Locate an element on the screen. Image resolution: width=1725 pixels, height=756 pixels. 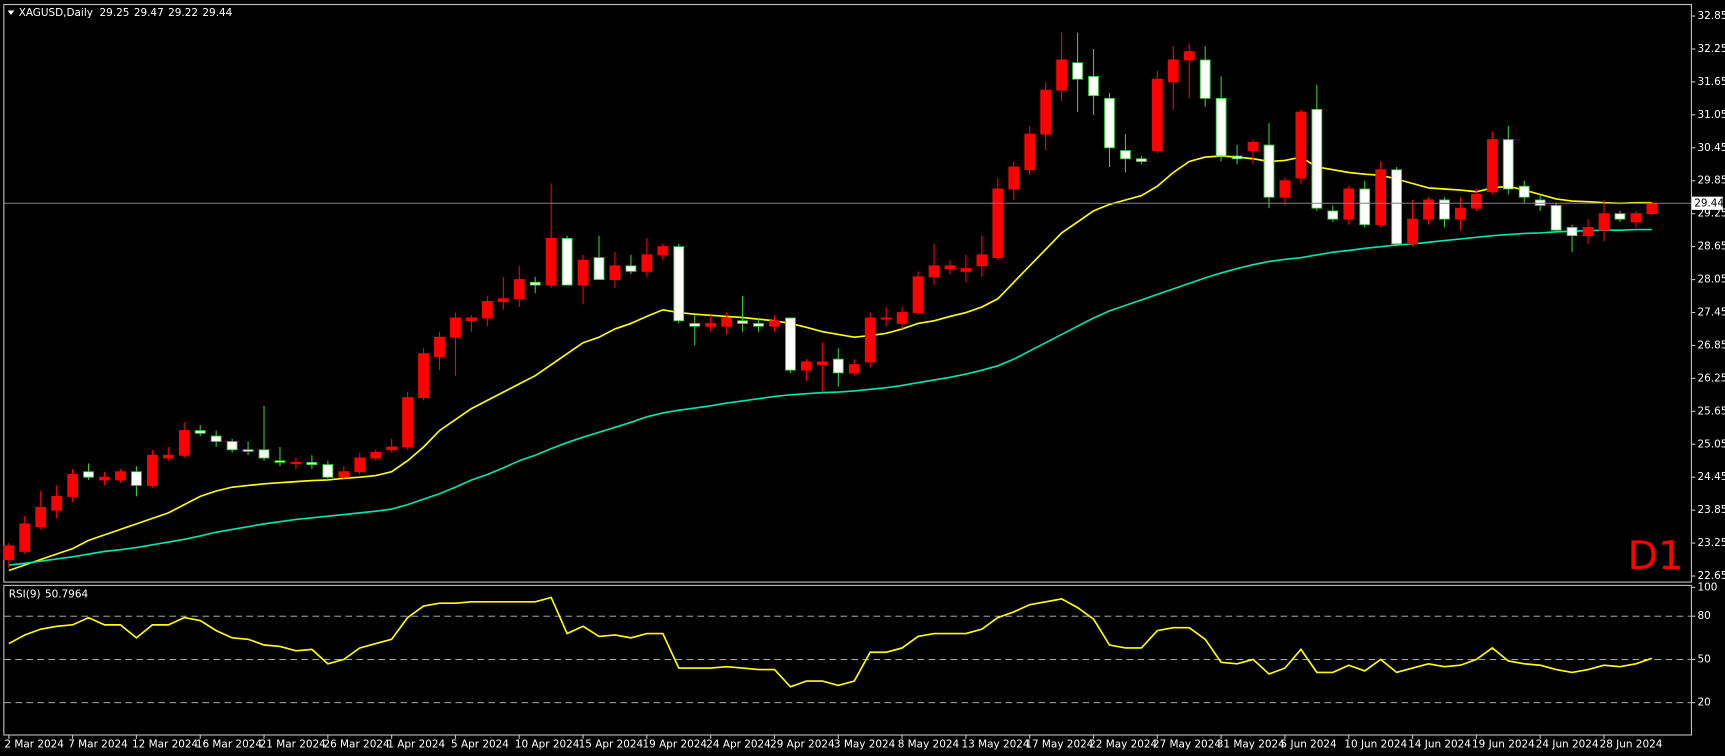
x-tick-label: 17 May 2024 is located at coordinates (1059, 744).